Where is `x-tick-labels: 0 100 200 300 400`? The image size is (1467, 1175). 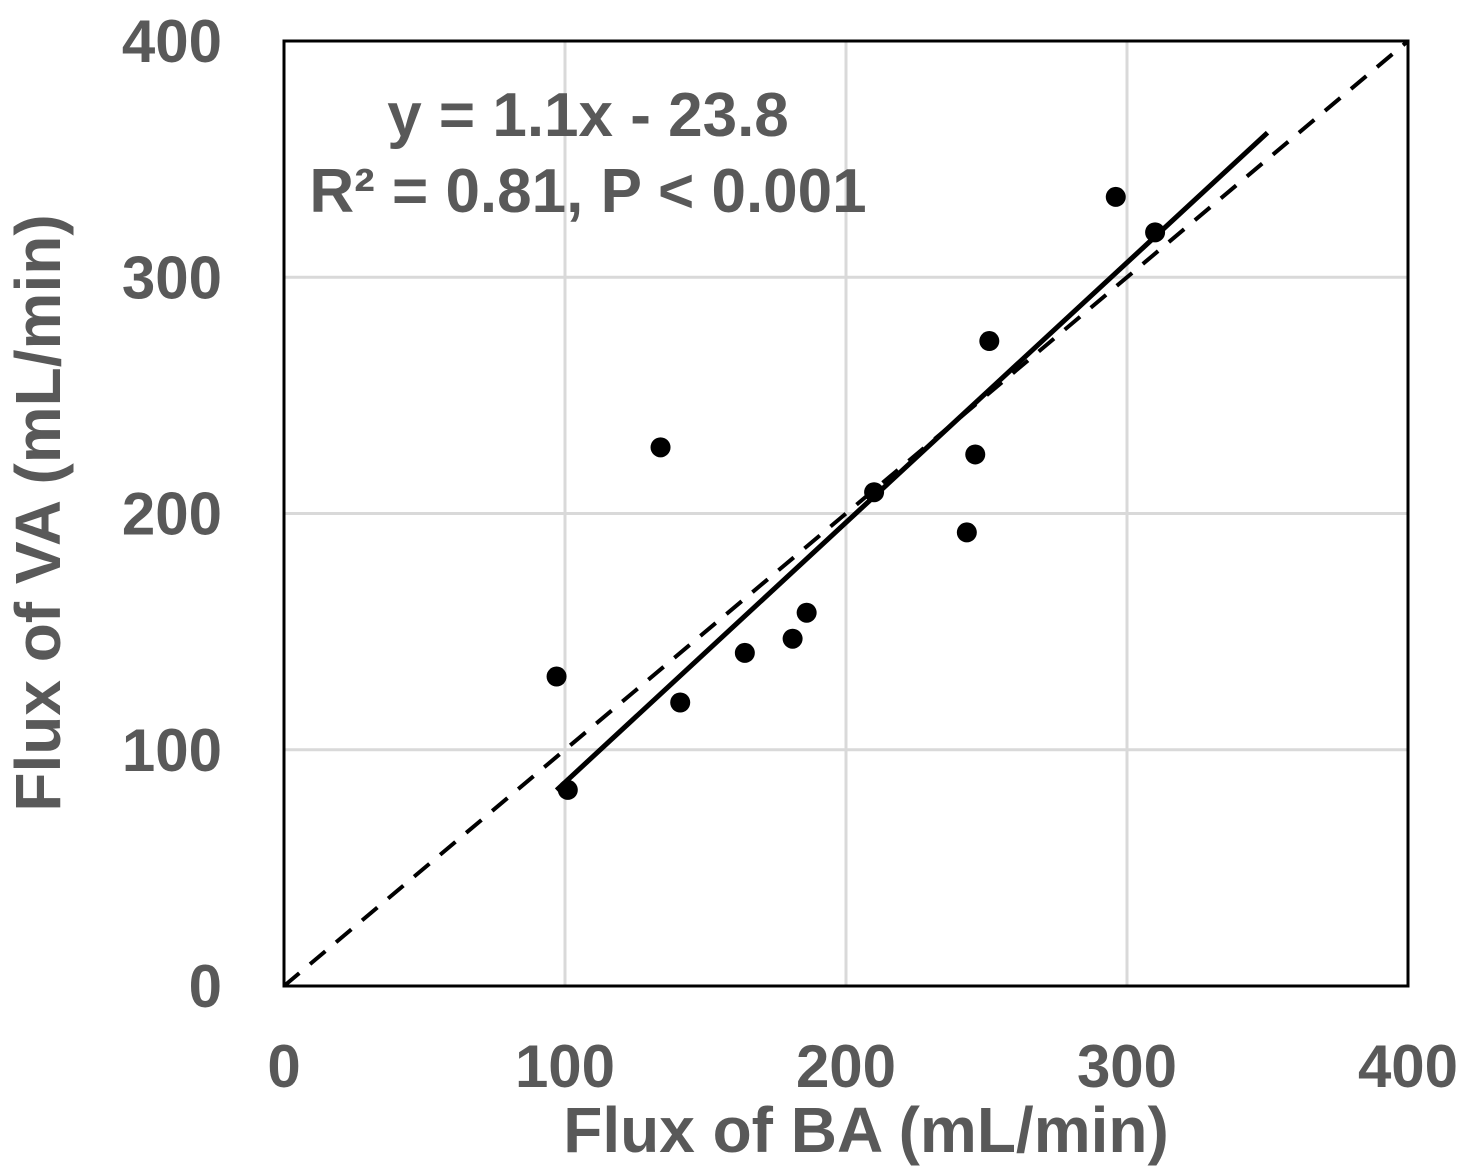
x-tick-labels: 0 100 200 300 400 is located at coordinates (862, 1066).